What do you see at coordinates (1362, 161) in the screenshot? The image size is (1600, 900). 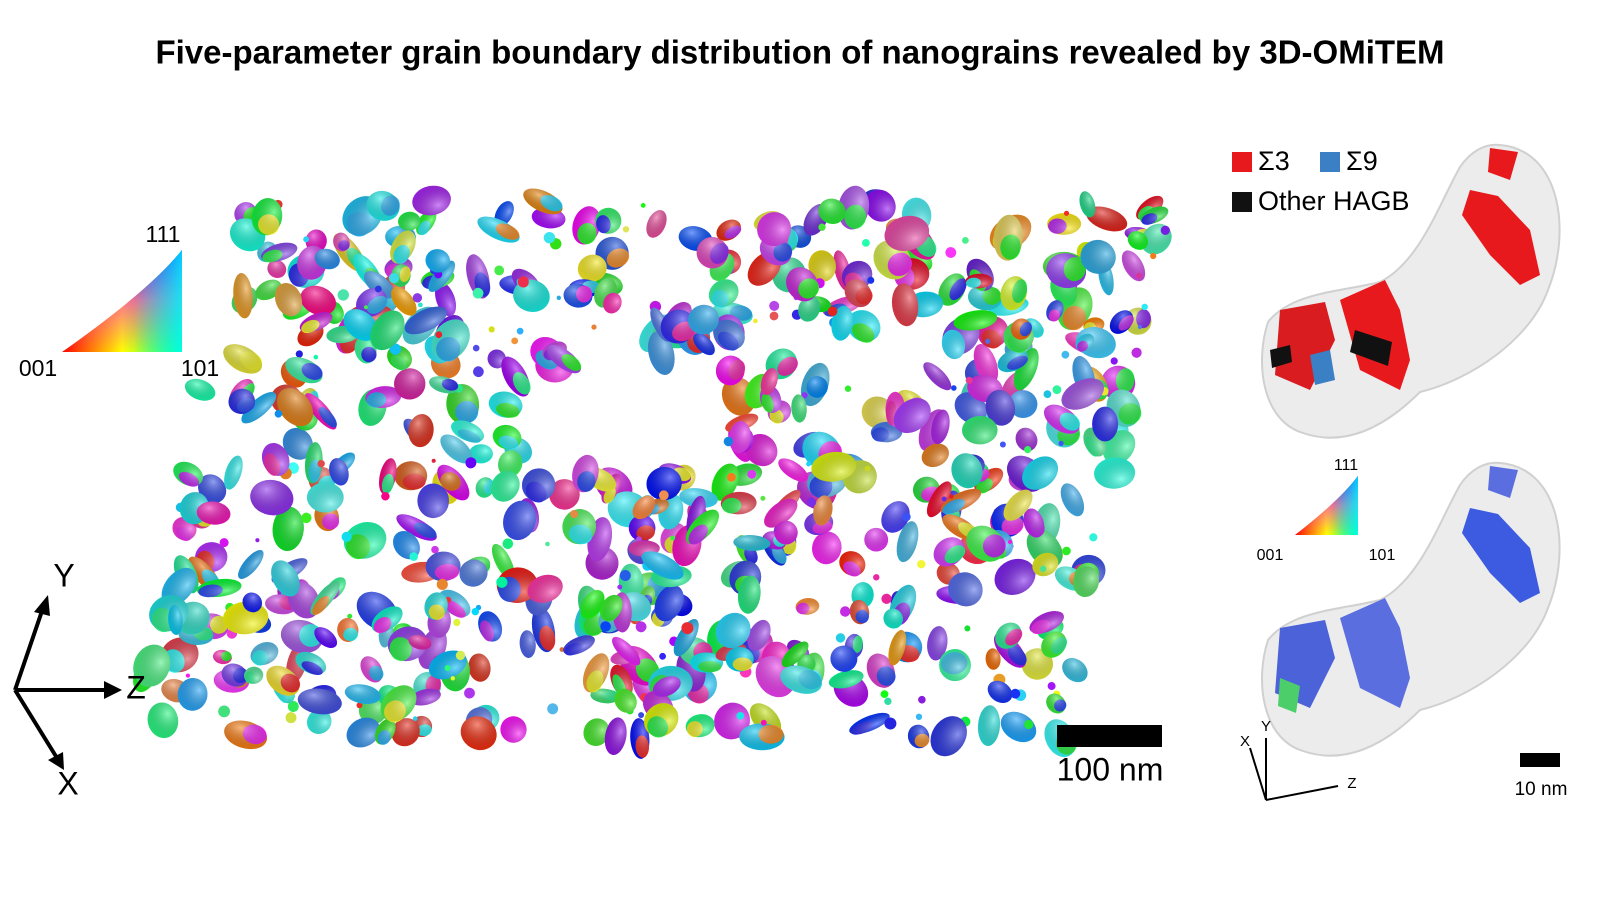 I see `legend-label: Σ9` at bounding box center [1362, 161].